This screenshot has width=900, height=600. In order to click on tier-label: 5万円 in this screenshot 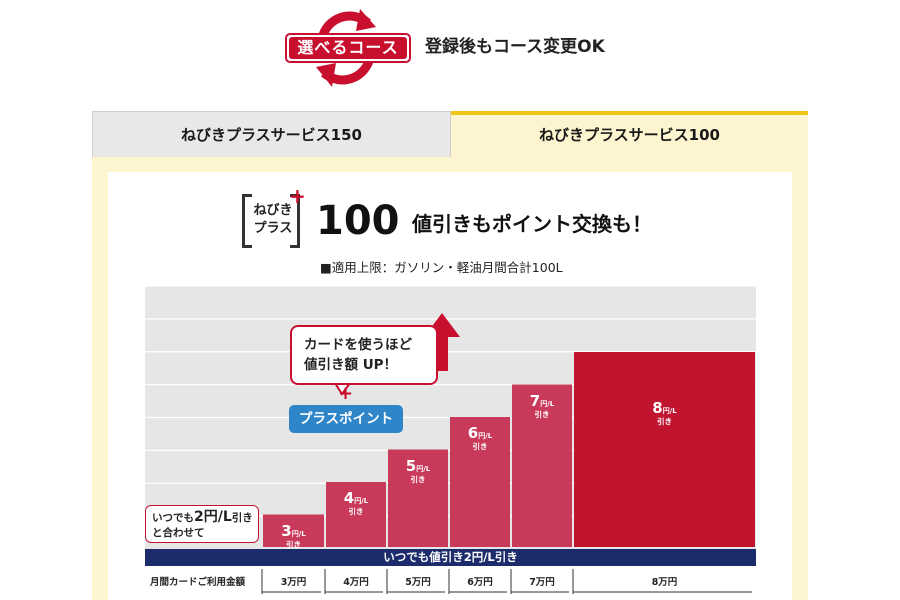, I will do `click(418, 582)`.